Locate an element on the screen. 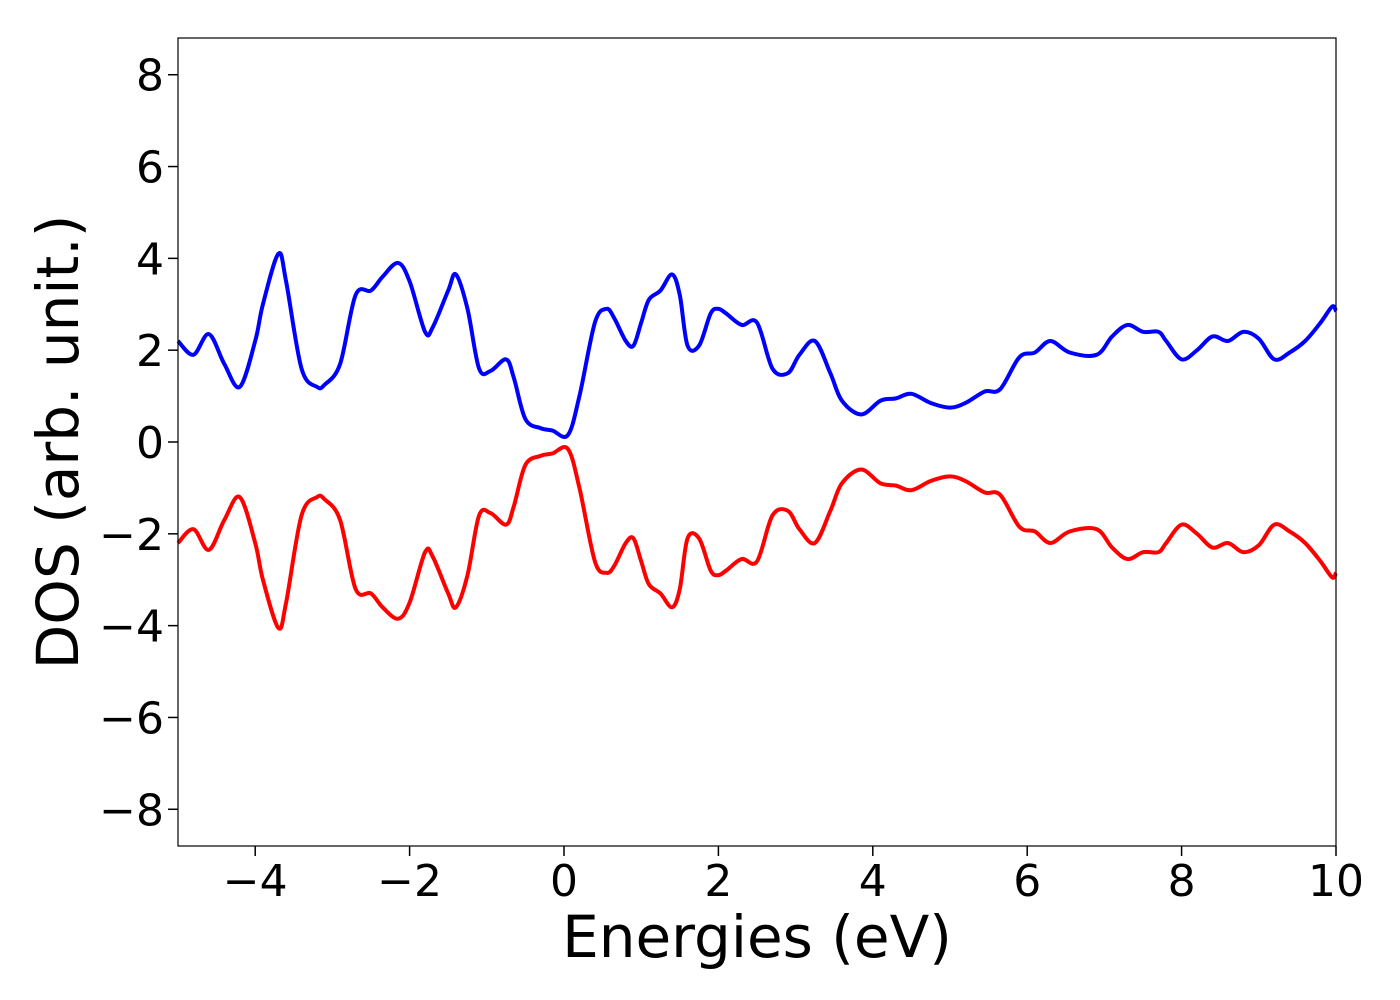 The image size is (1400, 1000). x-tick-label: 8 is located at coordinates (1182, 881).